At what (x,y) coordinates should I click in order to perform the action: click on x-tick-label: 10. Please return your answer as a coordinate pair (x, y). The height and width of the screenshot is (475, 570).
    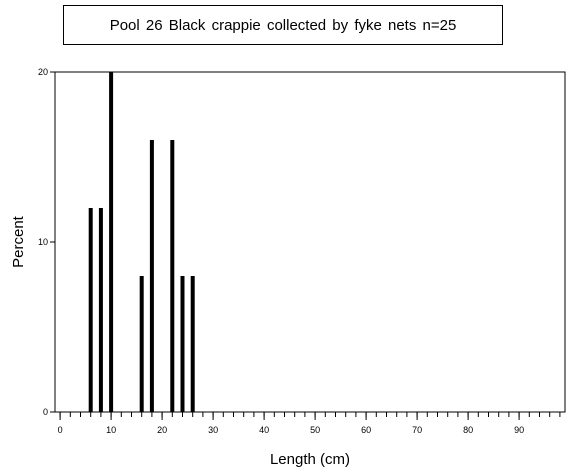
    Looking at the image, I should click on (111, 430).